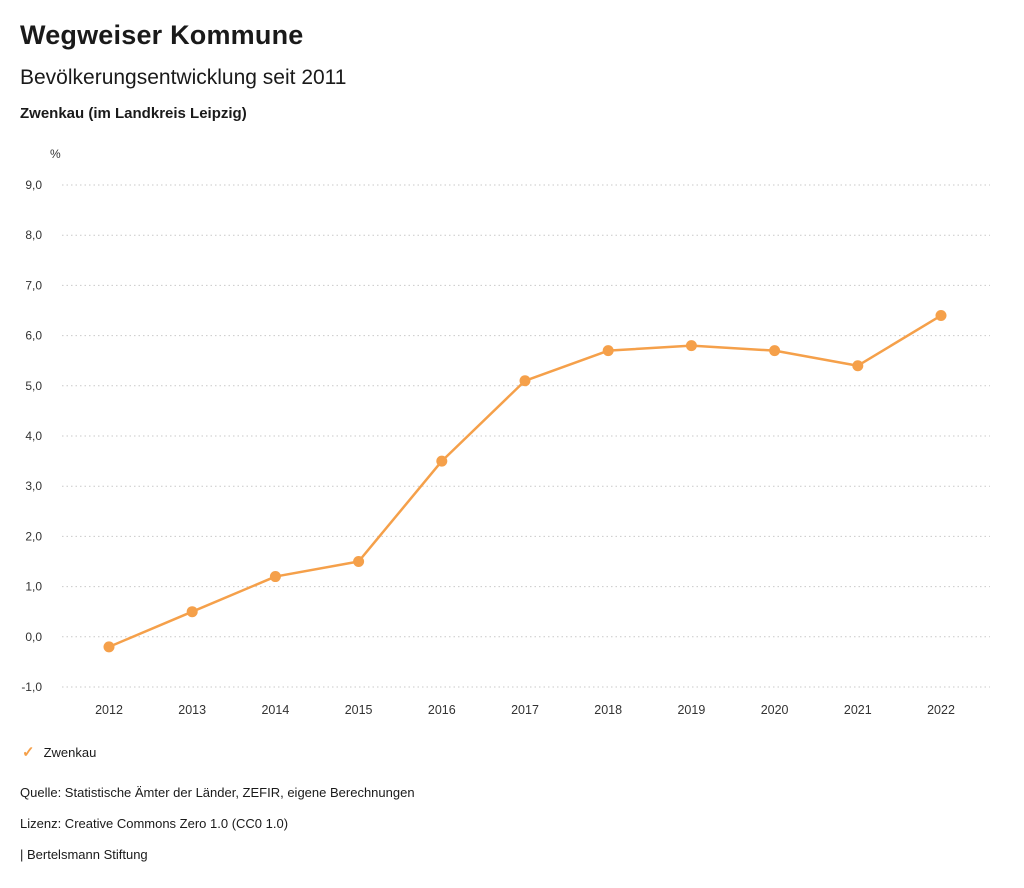 This screenshot has width=1024, height=888. Describe the element at coordinates (442, 710) in the screenshot. I see `x-tick-label: 2016` at that location.